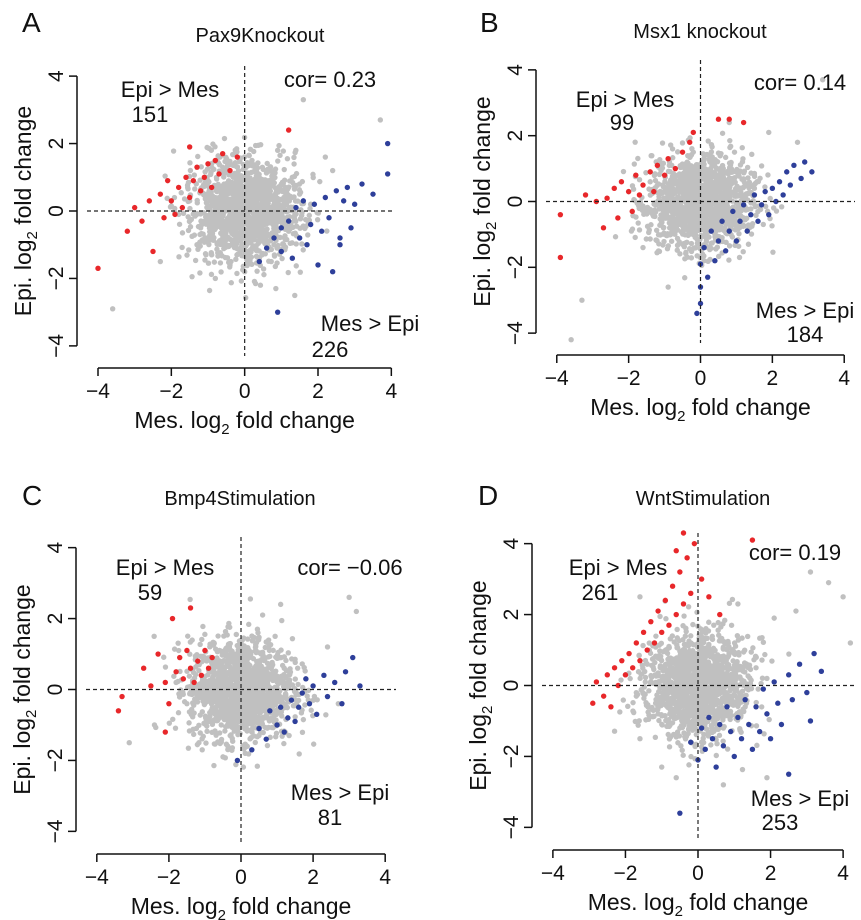 The height and width of the screenshot is (920, 861). Describe the element at coordinates (318, 391) in the screenshot. I see `x-tick-label: 2` at that location.